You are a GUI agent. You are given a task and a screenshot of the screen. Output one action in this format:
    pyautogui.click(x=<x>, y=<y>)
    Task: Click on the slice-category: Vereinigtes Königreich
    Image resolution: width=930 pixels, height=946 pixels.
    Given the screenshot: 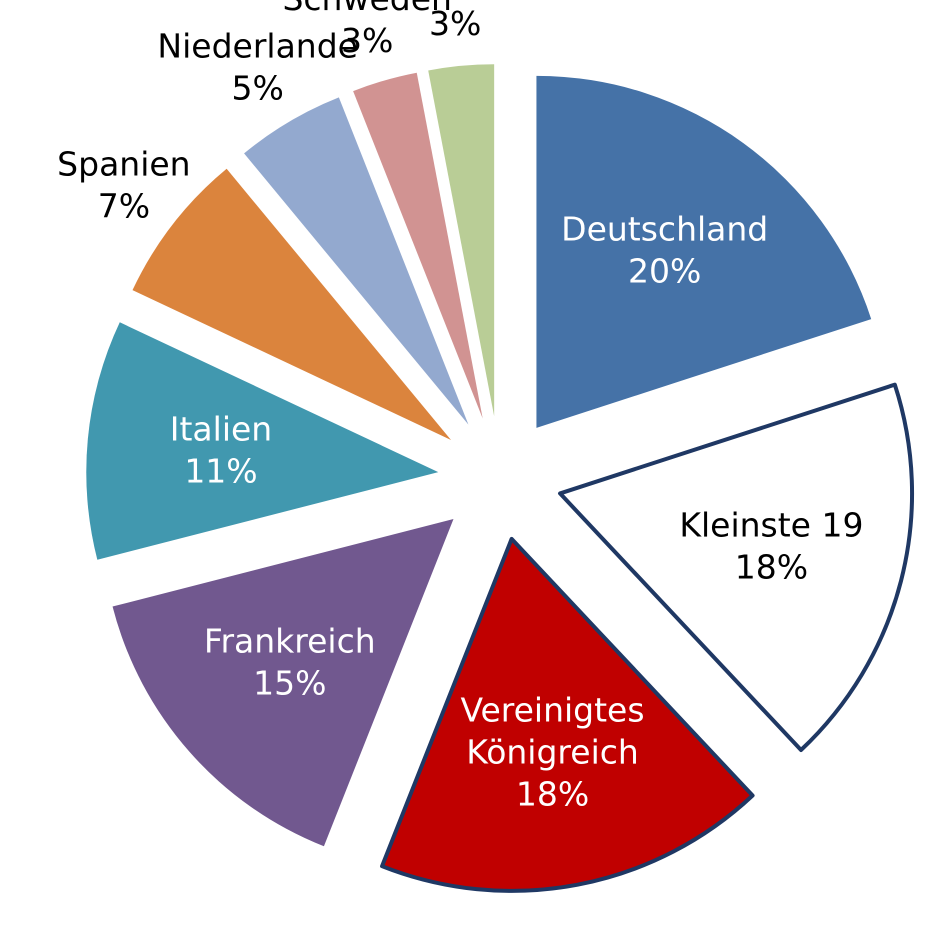 What is the action you would take?
    pyautogui.click(x=552, y=730)
    